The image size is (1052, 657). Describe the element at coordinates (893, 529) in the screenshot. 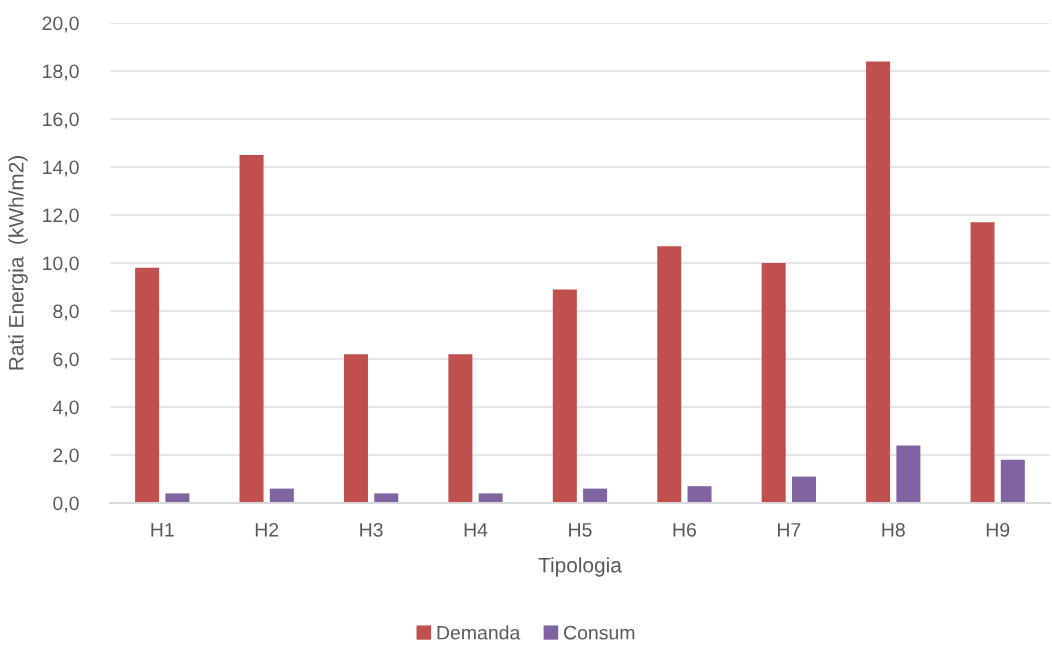

I see `x-tick-label: H8` at that location.